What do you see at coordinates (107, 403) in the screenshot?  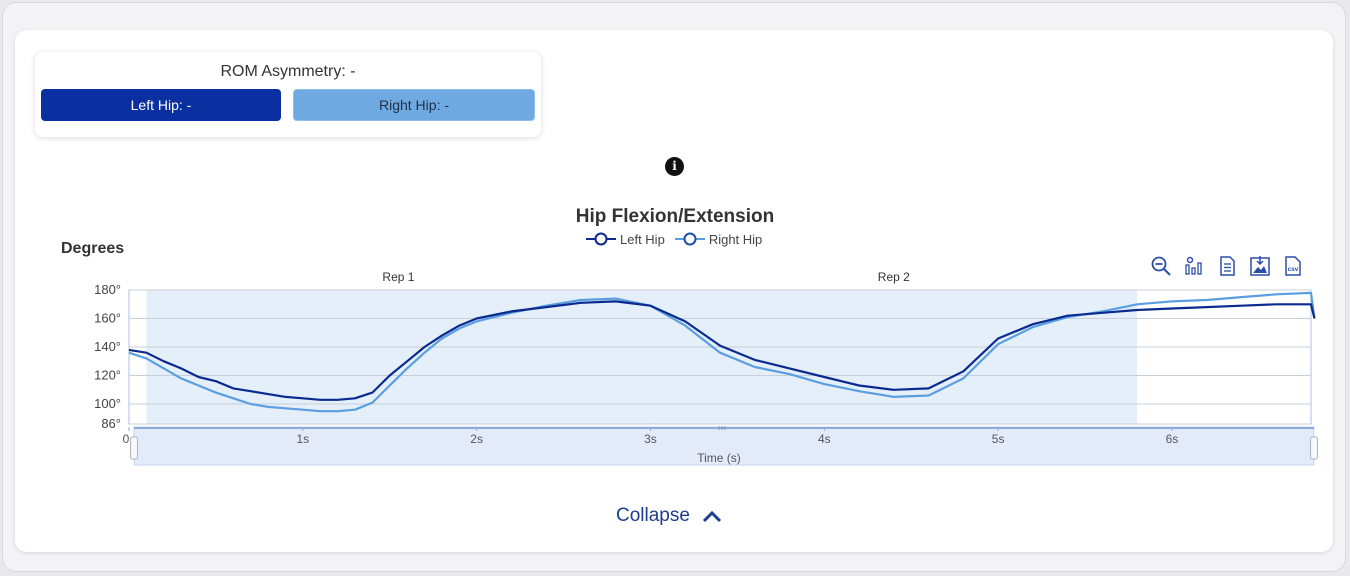 I see `y-tick-label: 100°` at bounding box center [107, 403].